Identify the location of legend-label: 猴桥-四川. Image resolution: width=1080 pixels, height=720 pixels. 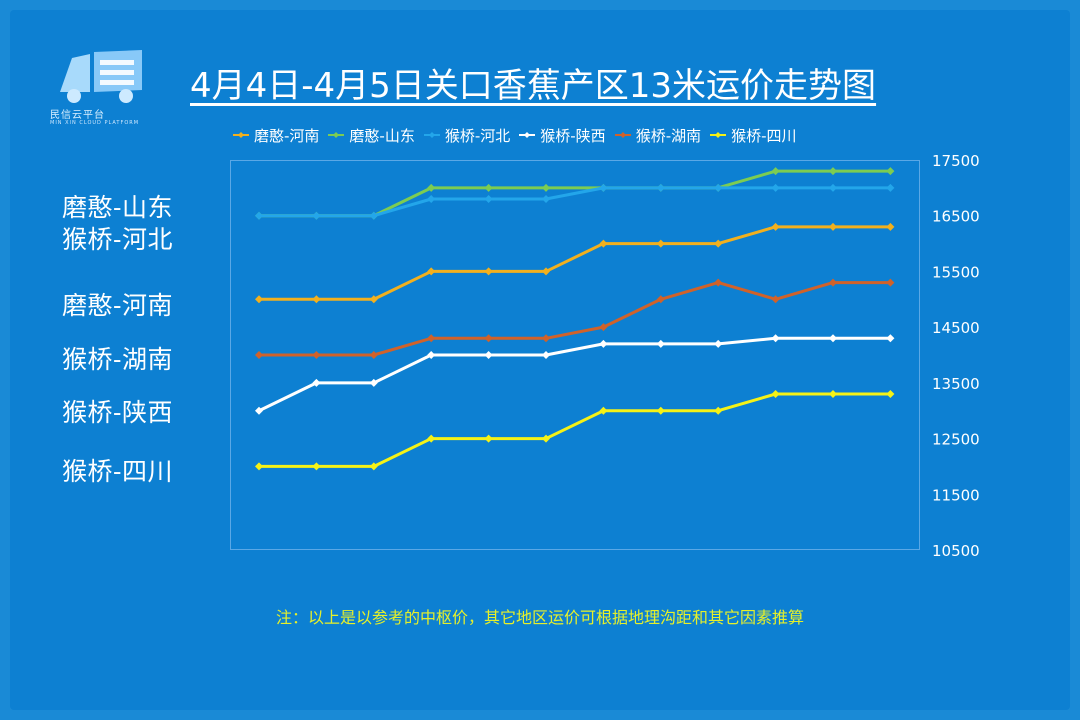
(764, 135).